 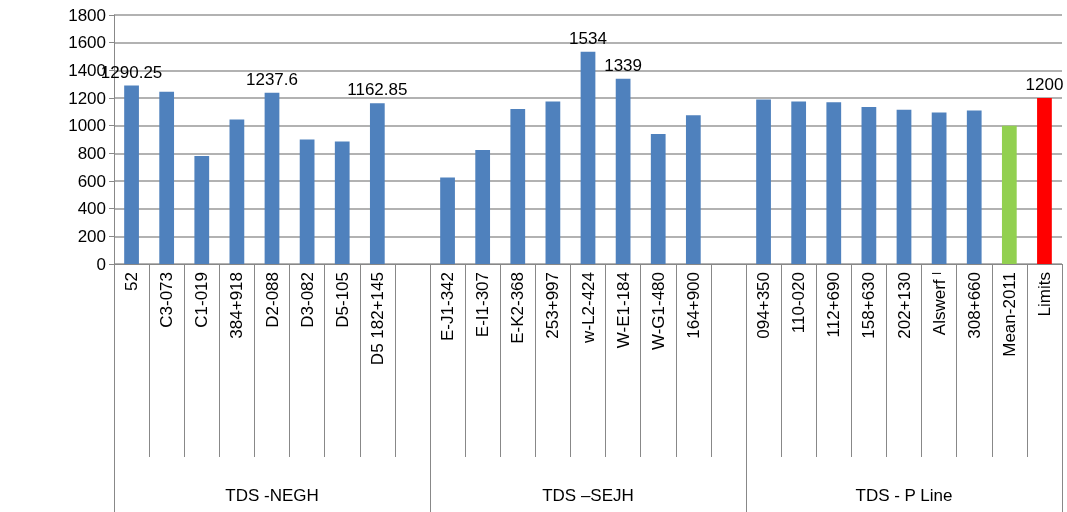 I want to click on data-label: 1237.6, so click(x=272, y=79).